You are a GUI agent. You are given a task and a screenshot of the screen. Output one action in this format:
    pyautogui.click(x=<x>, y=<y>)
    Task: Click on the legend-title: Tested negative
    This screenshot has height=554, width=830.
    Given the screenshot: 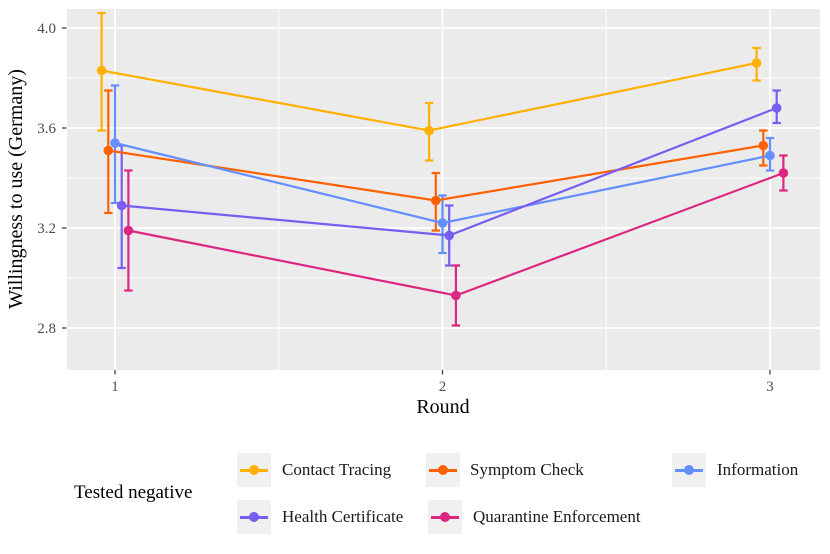 What is the action you would take?
    pyautogui.click(x=133, y=492)
    